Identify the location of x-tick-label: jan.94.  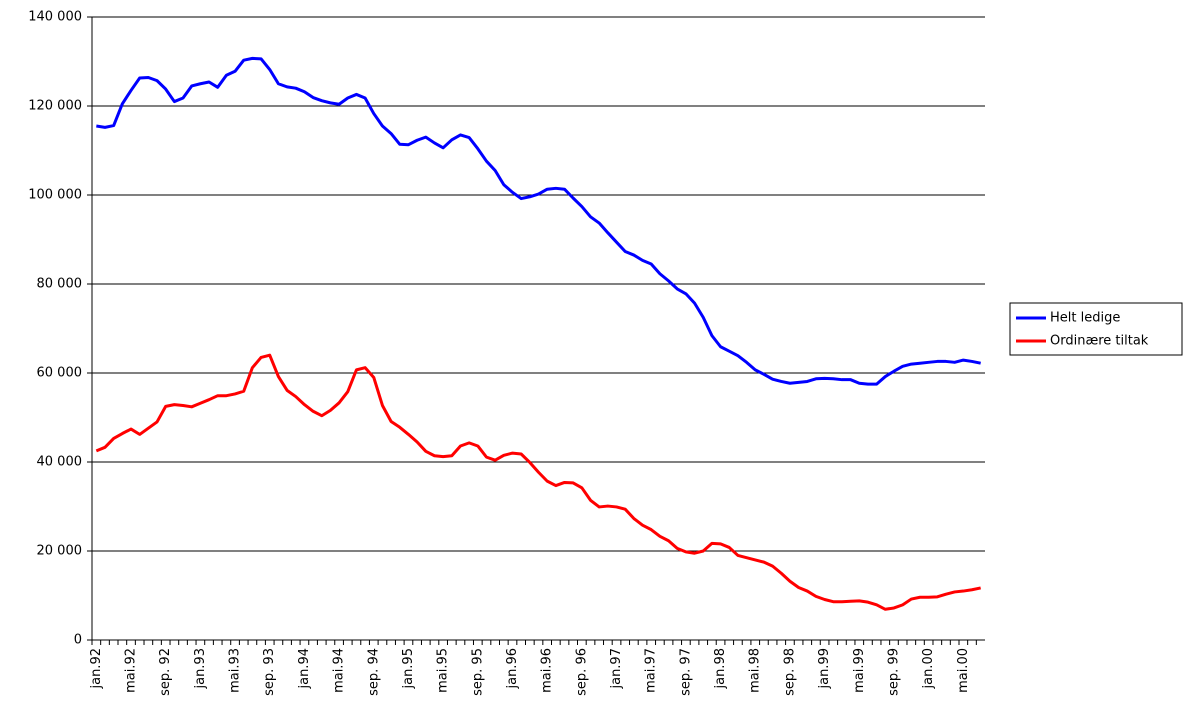
(304, 669).